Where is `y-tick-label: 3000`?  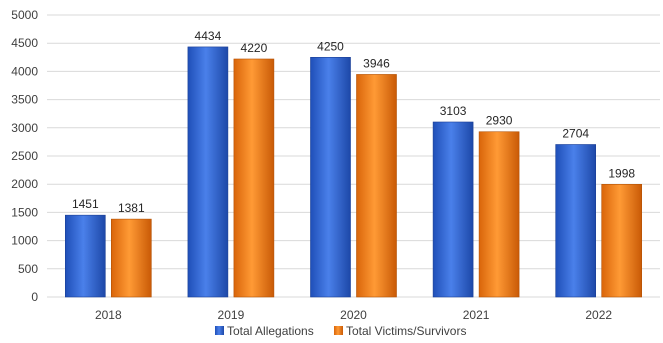 y-tick-label: 3000 is located at coordinates (24, 128).